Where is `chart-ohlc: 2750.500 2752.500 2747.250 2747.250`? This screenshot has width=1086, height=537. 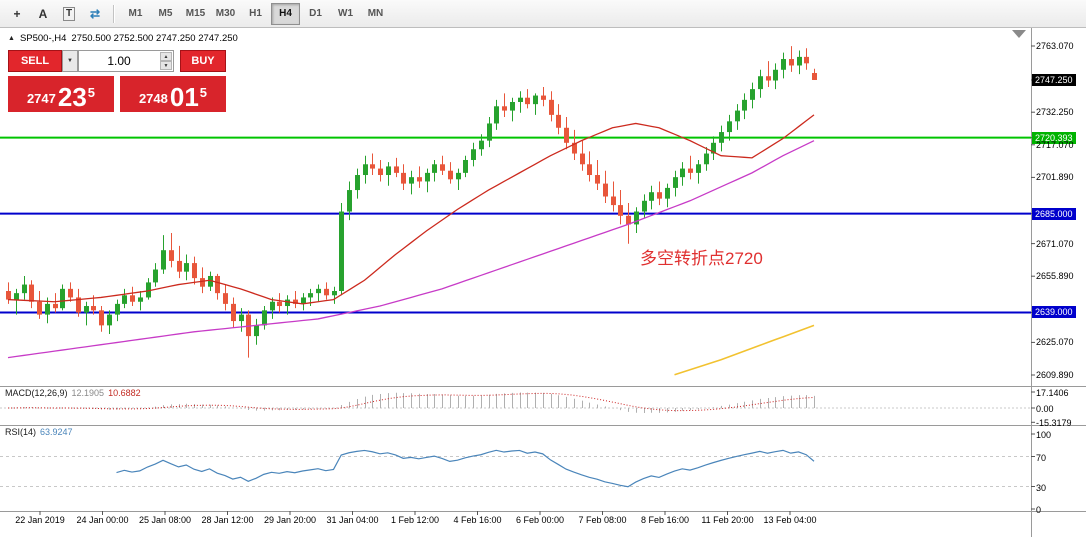
chart-ohlc: 2750.500 2752.500 2747.250 2747.250 is located at coordinates (154, 38).